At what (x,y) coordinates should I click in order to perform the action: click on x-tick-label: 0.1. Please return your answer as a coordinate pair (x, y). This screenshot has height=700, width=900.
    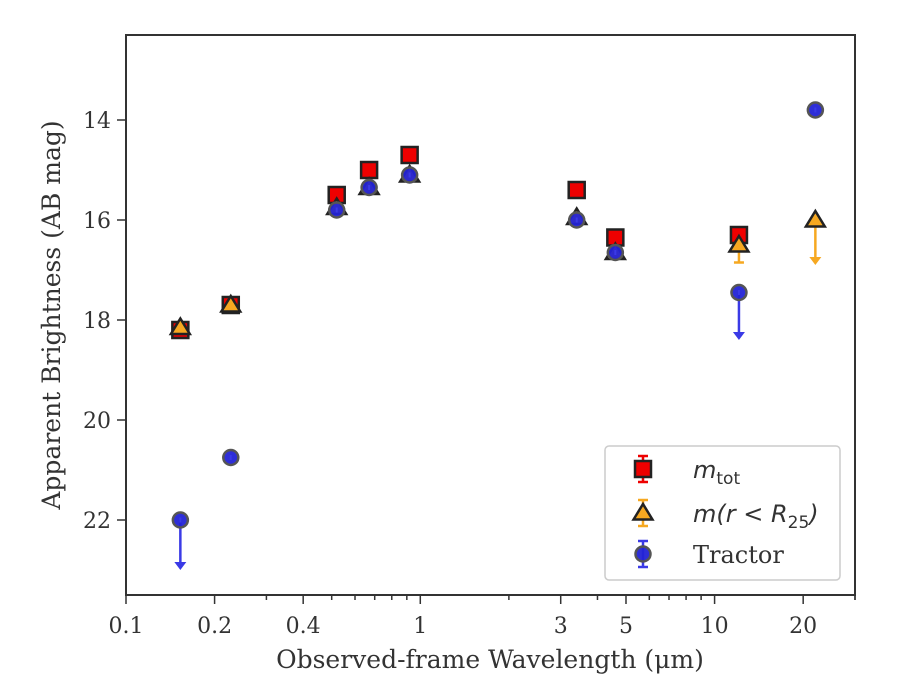
    Looking at the image, I should click on (126, 626).